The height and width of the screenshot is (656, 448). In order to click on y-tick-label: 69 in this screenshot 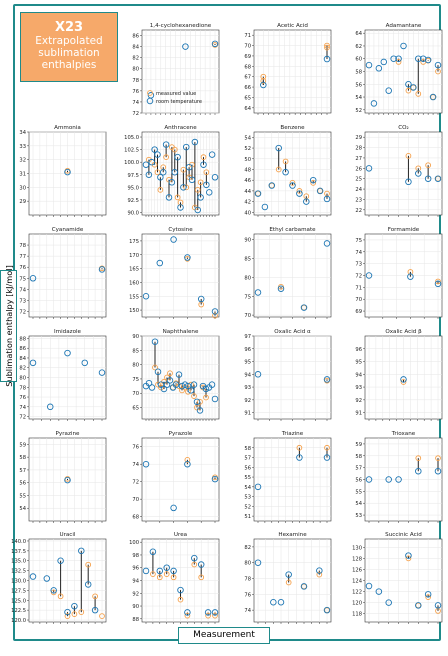, I will do `click(247, 57)`.